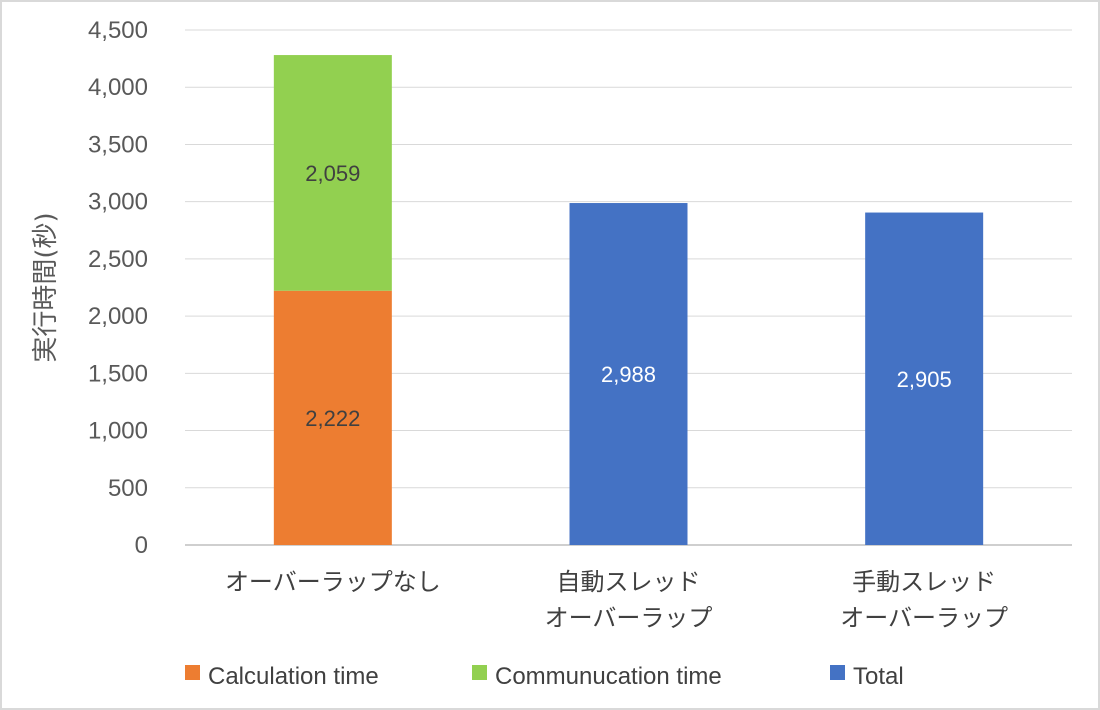  I want to click on y-tick-label: 4,500, so click(118, 30).